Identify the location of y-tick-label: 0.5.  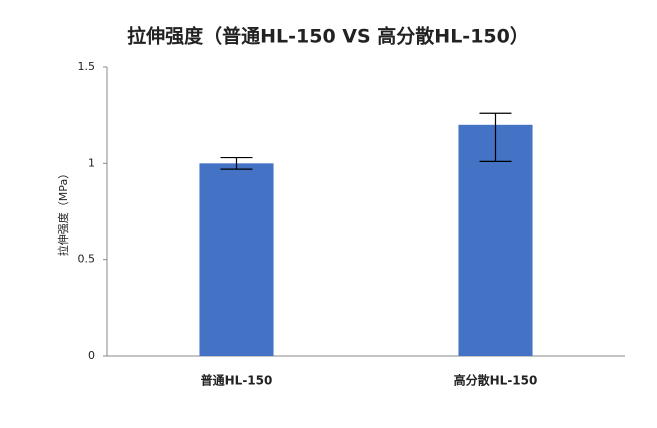
(87, 259).